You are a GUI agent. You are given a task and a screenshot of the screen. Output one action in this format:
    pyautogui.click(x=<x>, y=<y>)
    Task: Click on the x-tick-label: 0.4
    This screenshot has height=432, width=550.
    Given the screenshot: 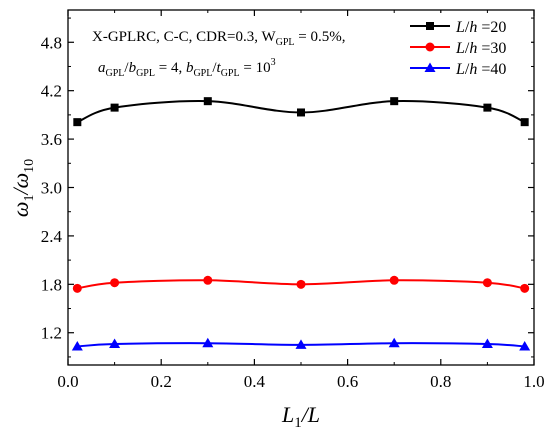 What is the action you would take?
    pyautogui.click(x=255, y=381)
    